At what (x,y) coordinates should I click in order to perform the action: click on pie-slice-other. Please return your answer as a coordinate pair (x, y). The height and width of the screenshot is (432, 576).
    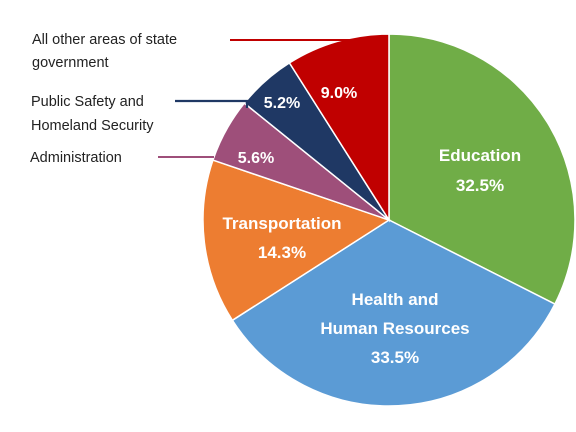
    Looking at the image, I should click on (339, 128).